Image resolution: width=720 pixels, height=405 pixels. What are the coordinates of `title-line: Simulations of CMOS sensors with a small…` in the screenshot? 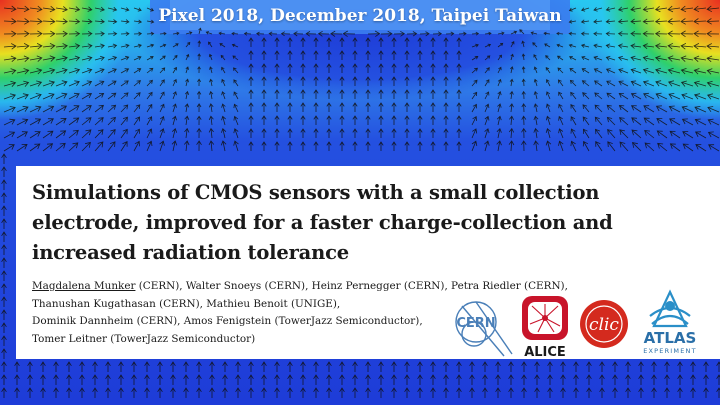 It's located at (316, 192).